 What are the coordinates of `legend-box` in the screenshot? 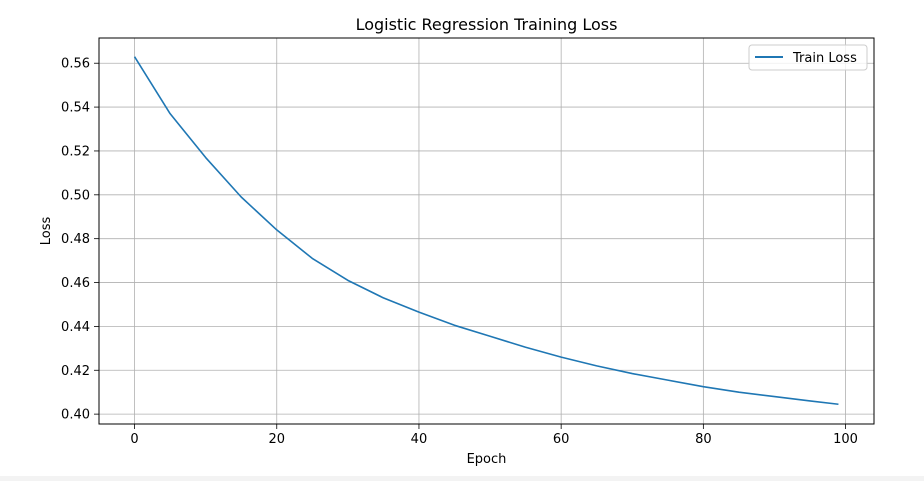 It's located at (808, 57).